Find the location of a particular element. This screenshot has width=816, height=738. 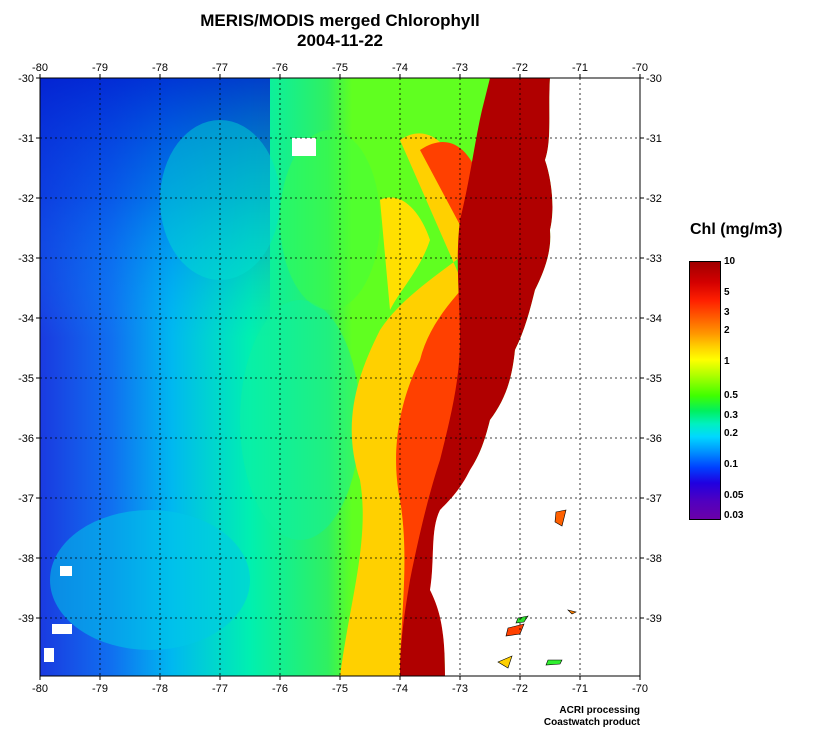

lat-label-right: -39 is located at coordinates (654, 619).